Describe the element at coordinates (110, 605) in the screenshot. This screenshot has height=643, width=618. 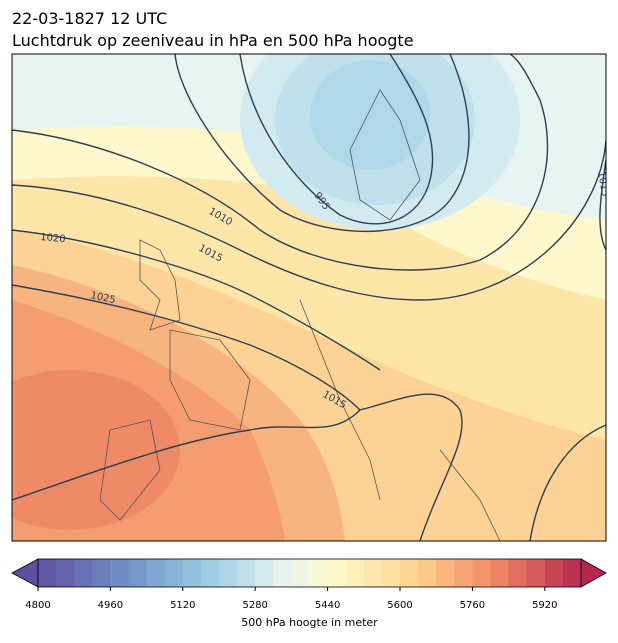
I see `colorbar-tick-label: 4960` at that location.